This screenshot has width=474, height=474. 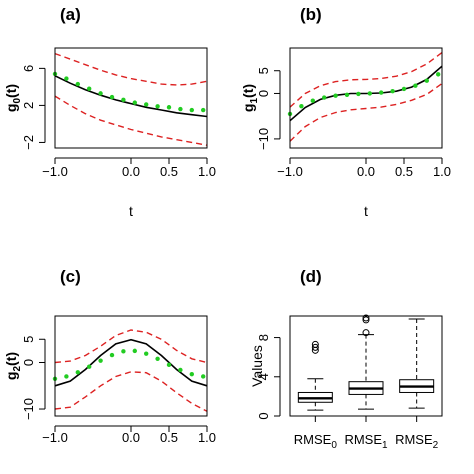 What do you see at coordinates (311, 276) in the screenshot?
I see `panel-label-d: (d)` at bounding box center [311, 276].